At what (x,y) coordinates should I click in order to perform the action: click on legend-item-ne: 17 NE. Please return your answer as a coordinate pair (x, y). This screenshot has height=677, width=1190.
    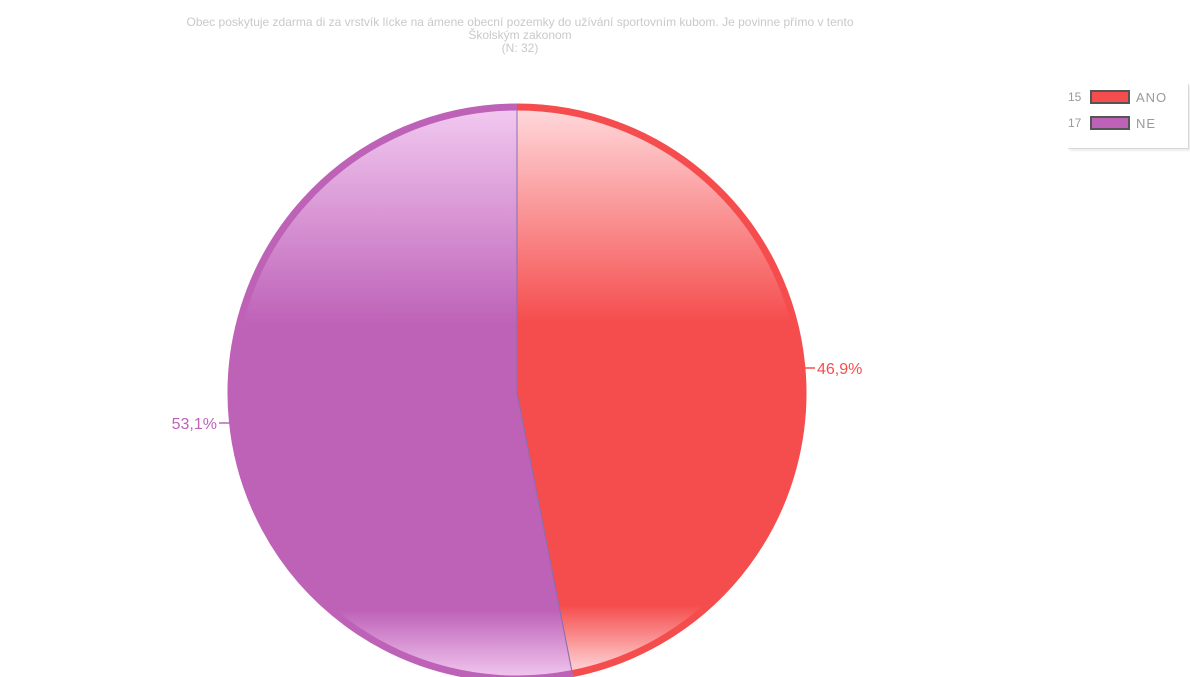
    Looking at the image, I should click on (1112, 123).